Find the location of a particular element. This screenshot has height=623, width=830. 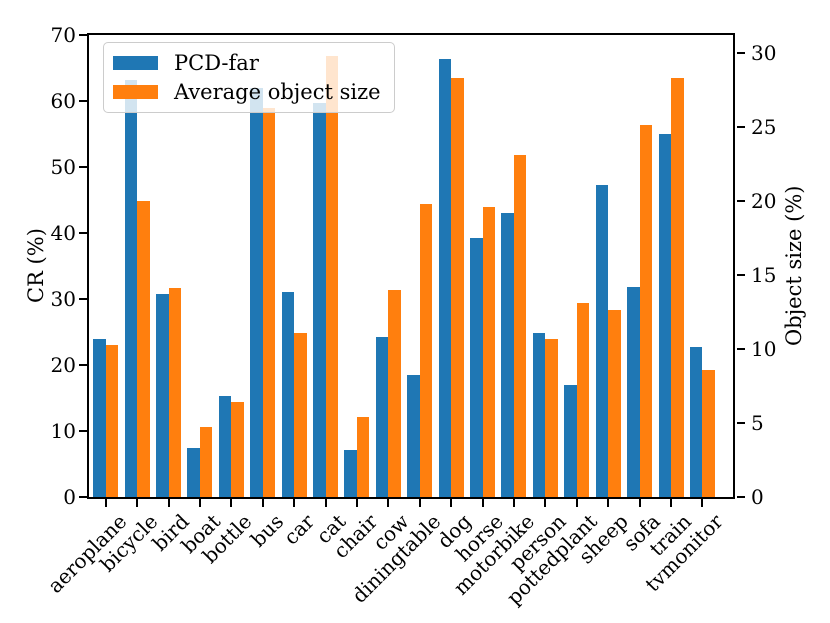

right-y-tick-label: 5 is located at coordinates (757, 422).